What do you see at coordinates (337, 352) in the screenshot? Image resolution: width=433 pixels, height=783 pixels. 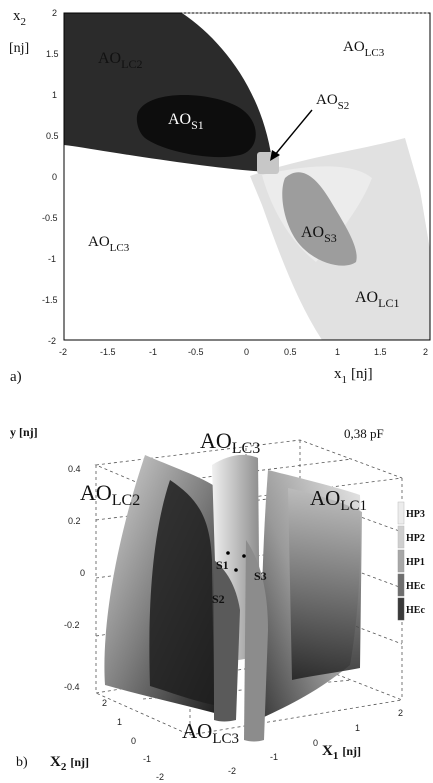 I see `x-tick: 1` at bounding box center [337, 352].